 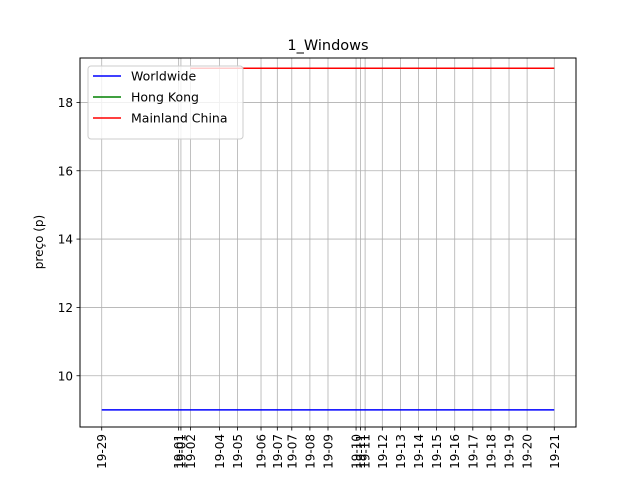 I want to click on x-tick-label: 19-13, so click(x=401, y=451).